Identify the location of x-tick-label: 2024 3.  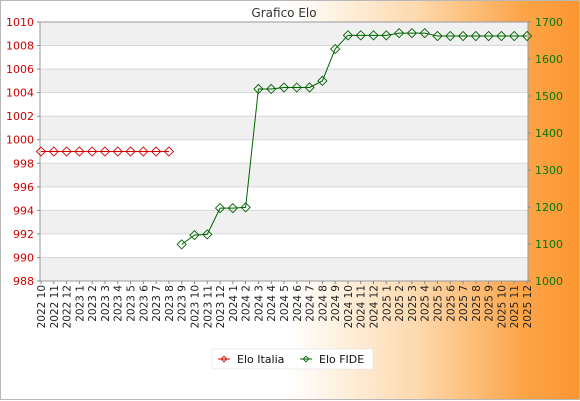
(259, 303).